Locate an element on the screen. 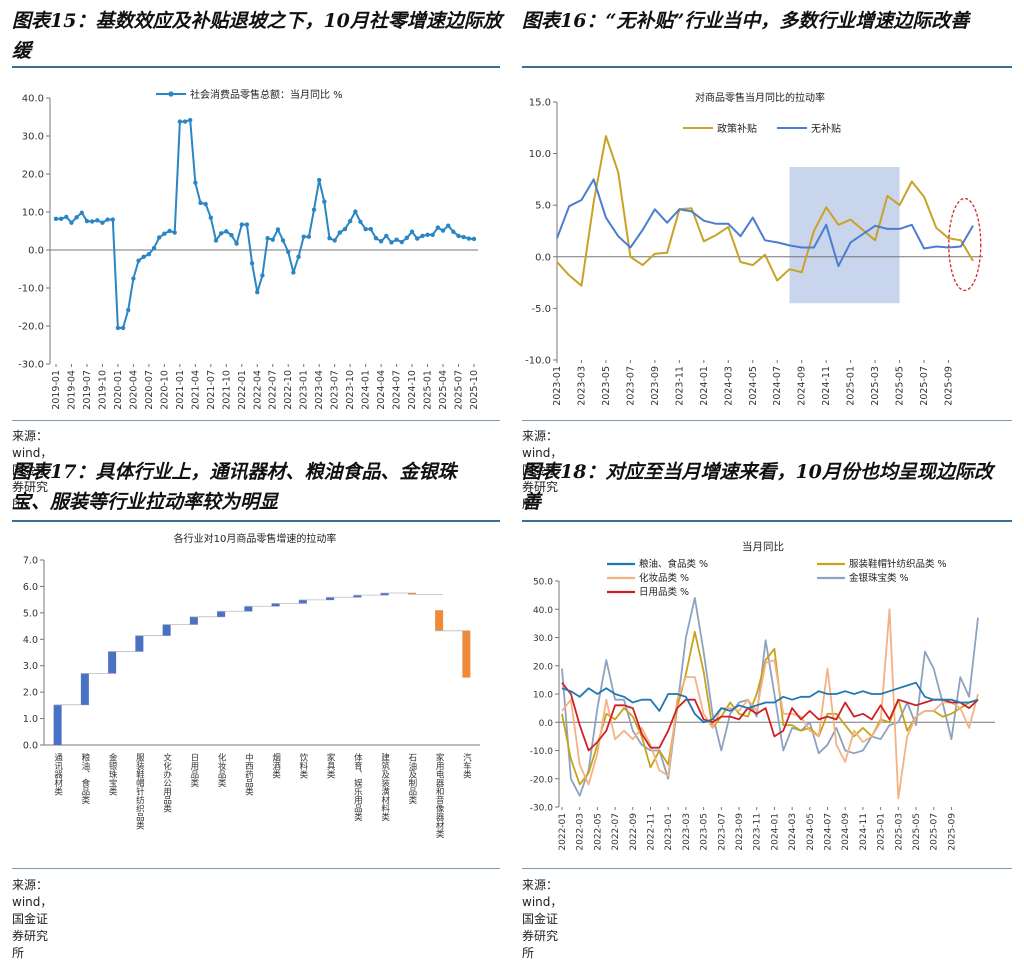 The height and width of the screenshot is (961, 1024). panel-18-source: 来源：wind，国金证券研究所 is located at coordinates (542, 919).